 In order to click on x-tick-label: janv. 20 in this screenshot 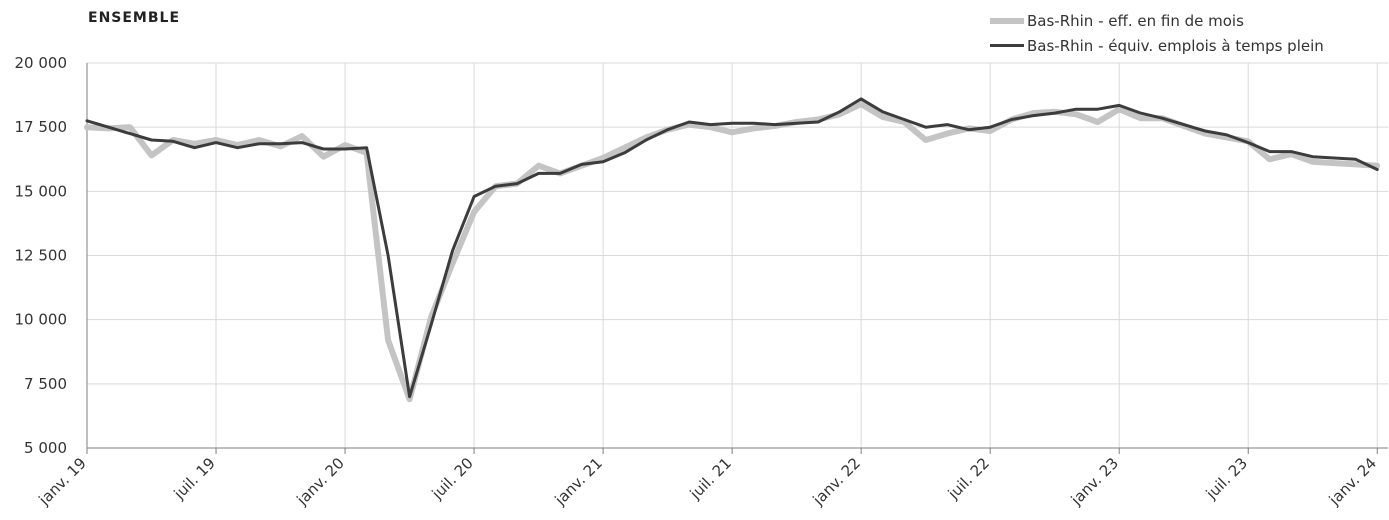, I will do `click(320, 481)`.